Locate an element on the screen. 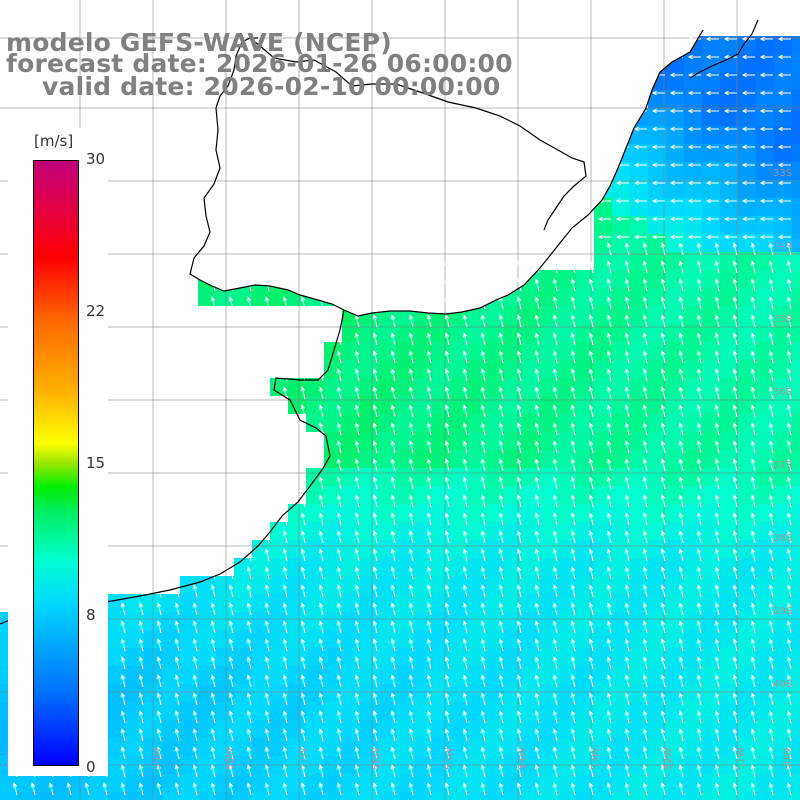 The width and height of the screenshot is (800, 800). longitude-label: 53W is located at coordinates (595, 758).